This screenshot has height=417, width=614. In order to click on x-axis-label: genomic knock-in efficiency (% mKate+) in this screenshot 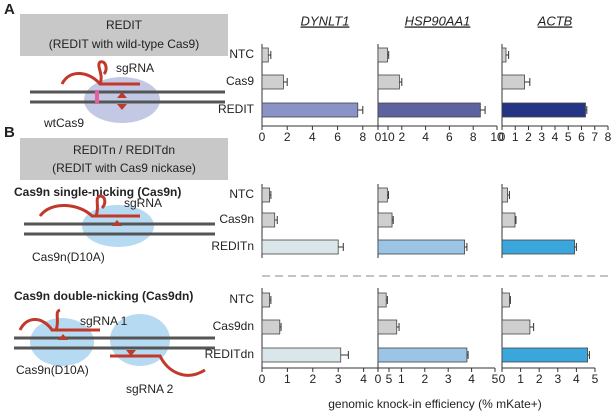, I will do `click(435, 404)`.